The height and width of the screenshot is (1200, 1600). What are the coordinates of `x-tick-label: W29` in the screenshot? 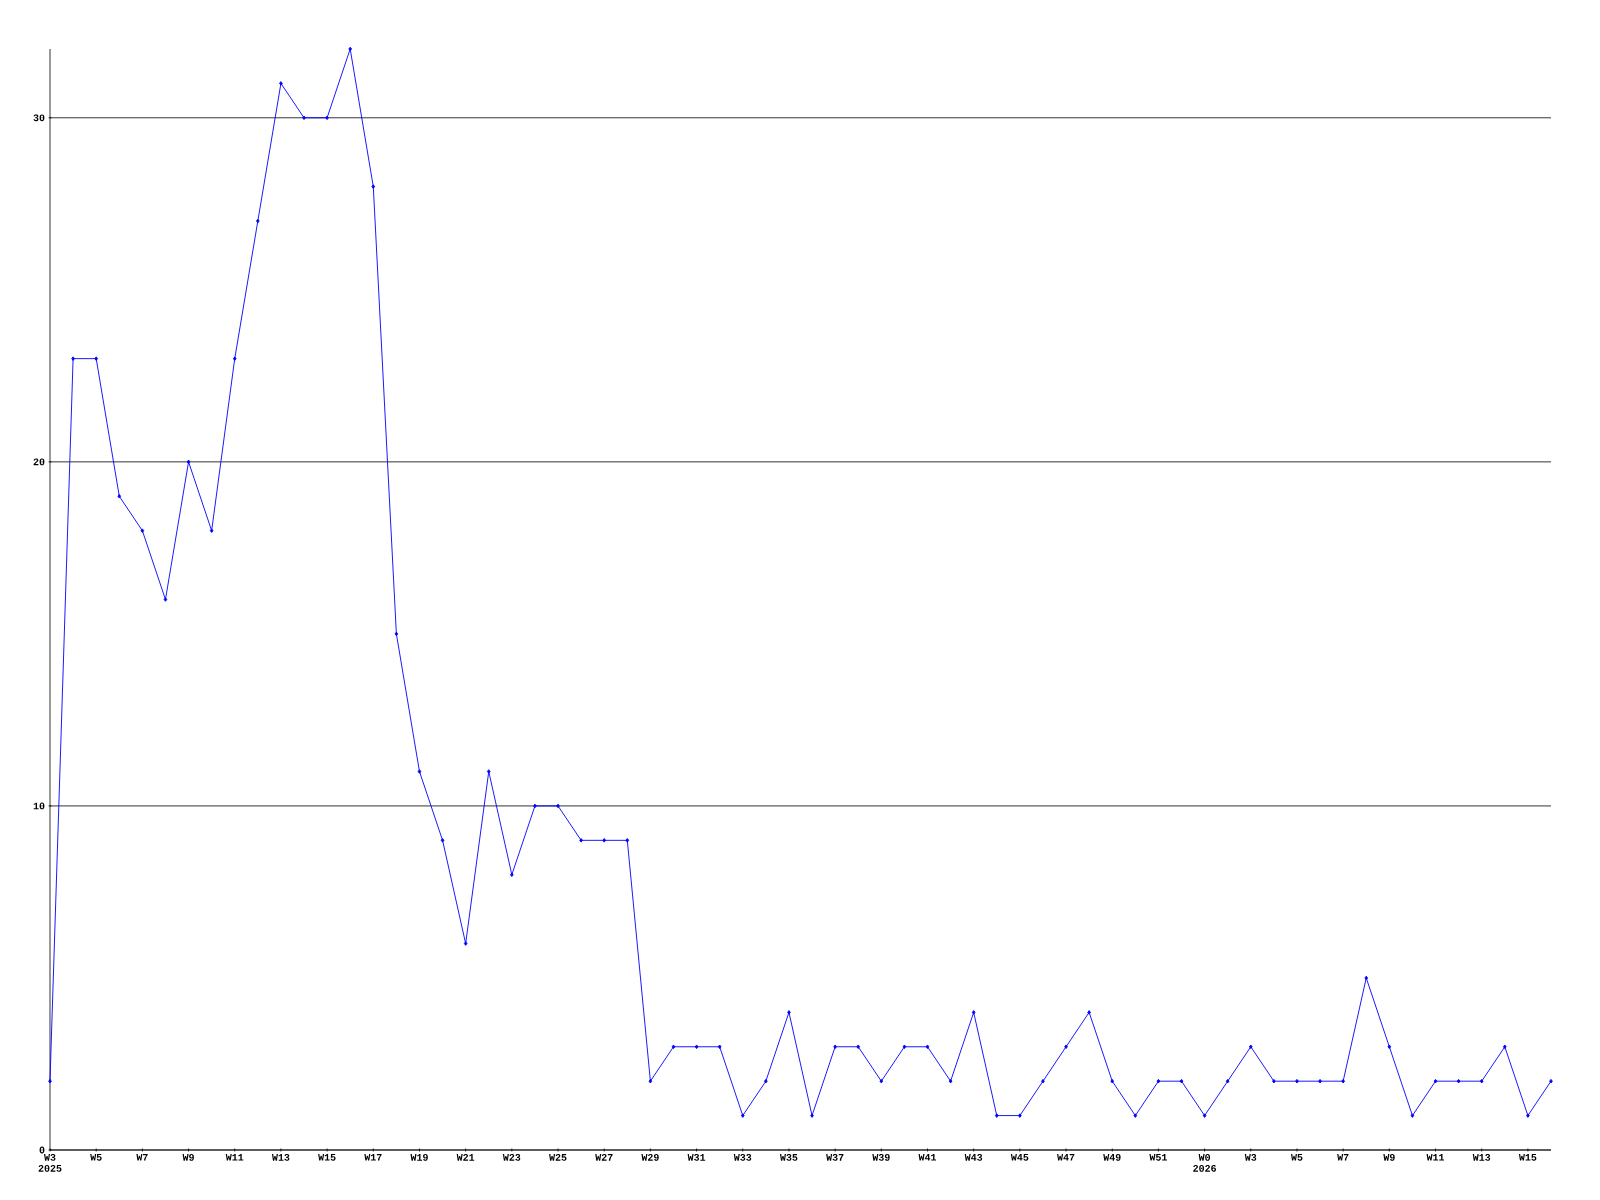 It's located at (650, 1157).